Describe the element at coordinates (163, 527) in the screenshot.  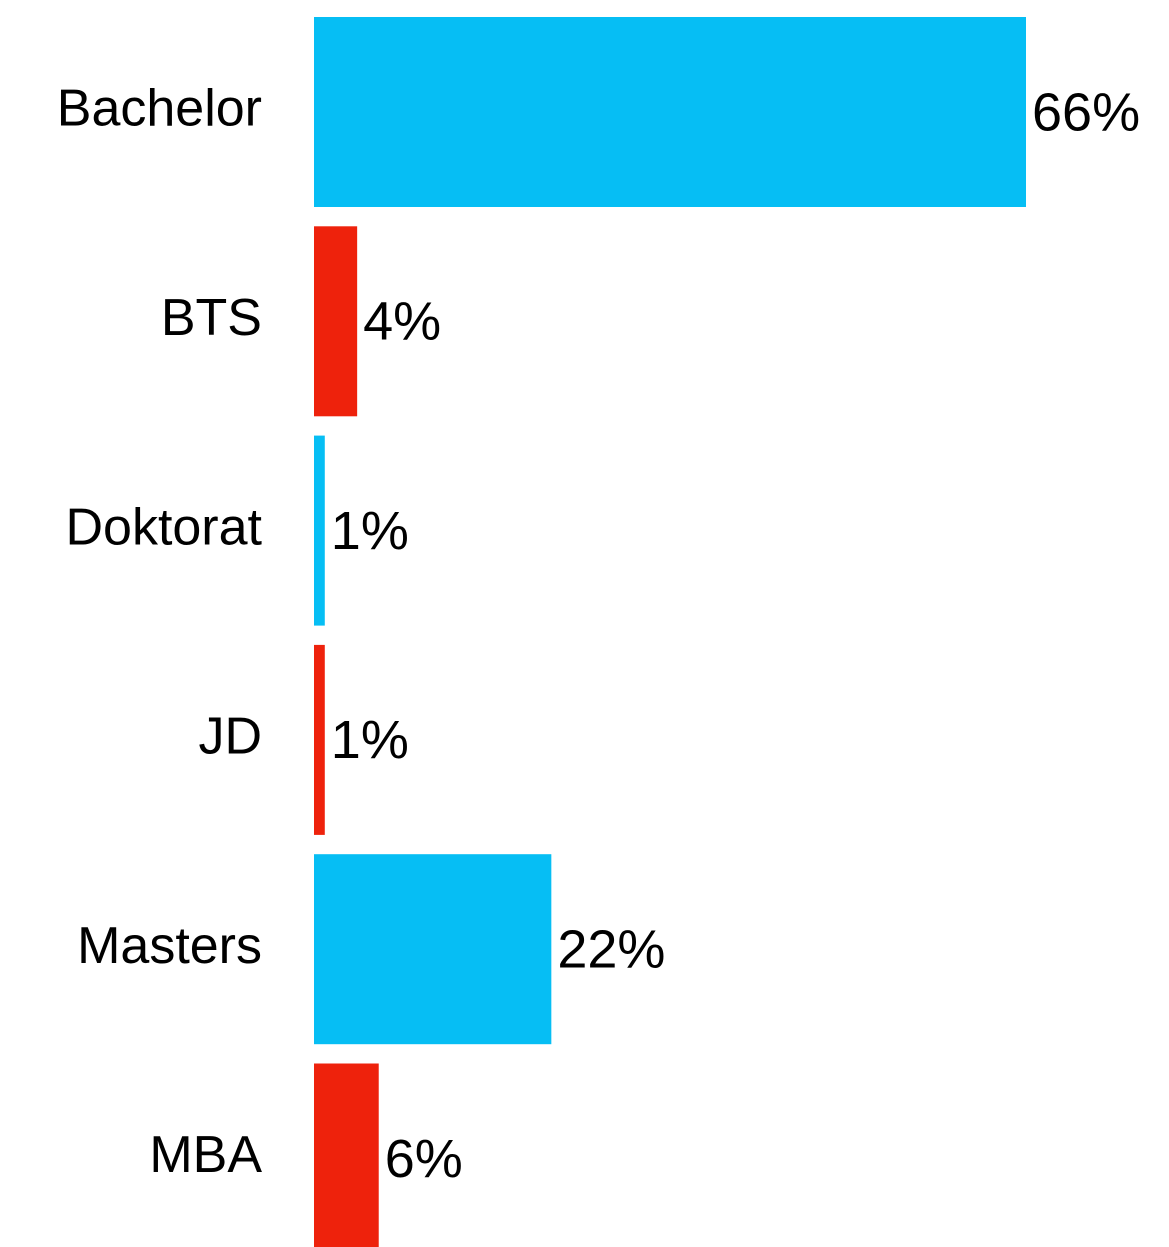
I see `category-label: Doktorat` at that location.